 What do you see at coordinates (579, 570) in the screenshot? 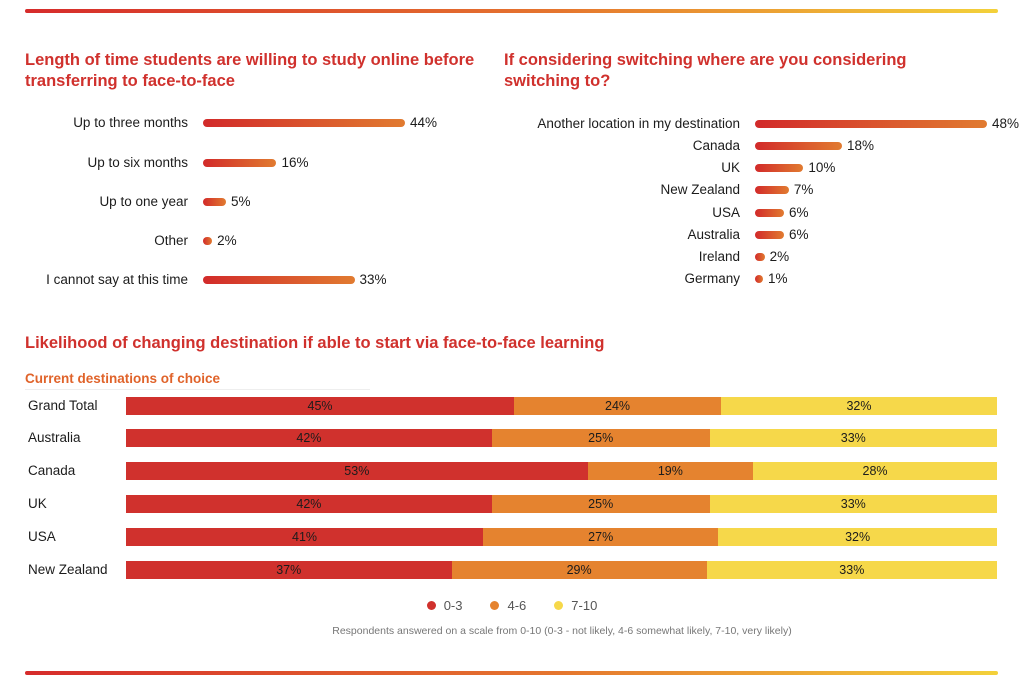
I see `segment-mid: 29%` at bounding box center [579, 570].